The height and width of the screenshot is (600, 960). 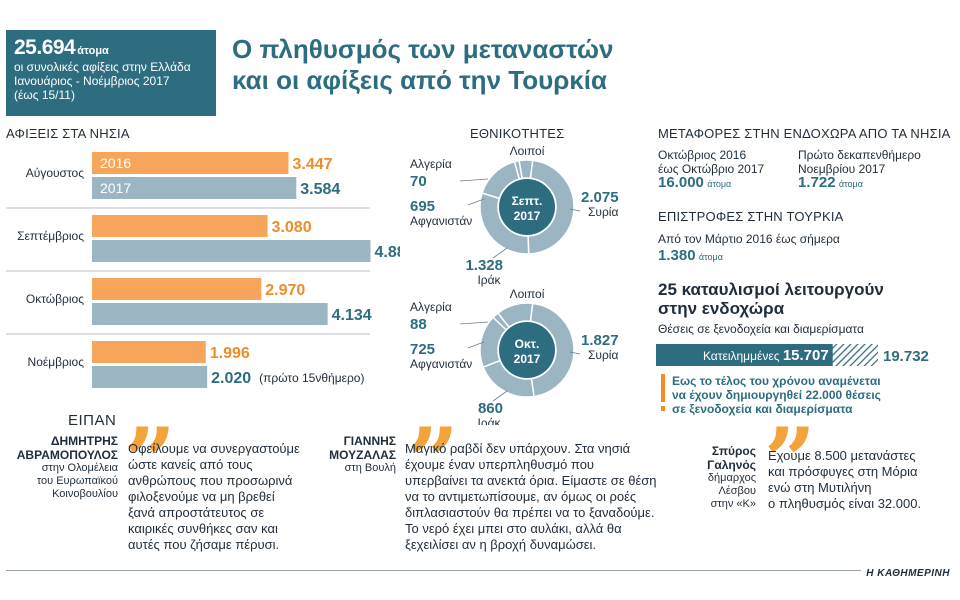 What do you see at coordinates (441, 364) in the screenshot?
I see `donut-label-afghanistan: Αφγανιστάν` at bounding box center [441, 364].